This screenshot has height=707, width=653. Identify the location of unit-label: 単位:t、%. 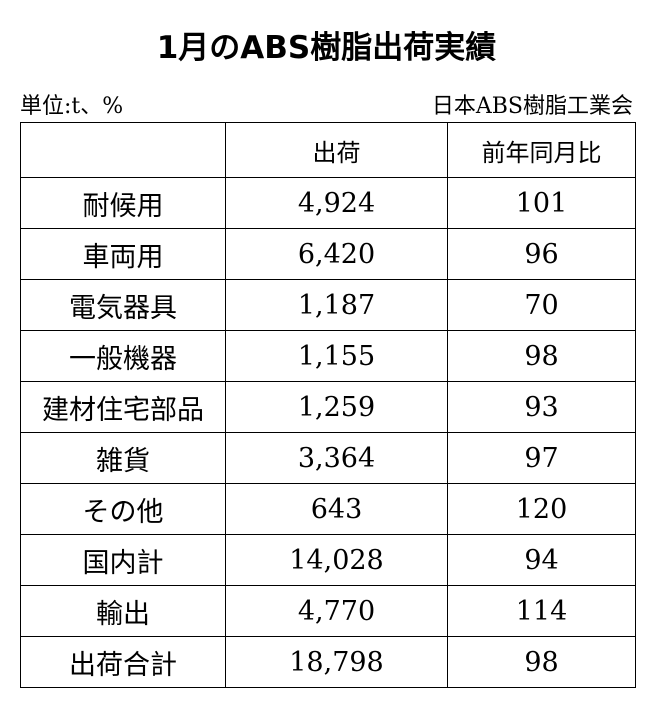
(72, 106).